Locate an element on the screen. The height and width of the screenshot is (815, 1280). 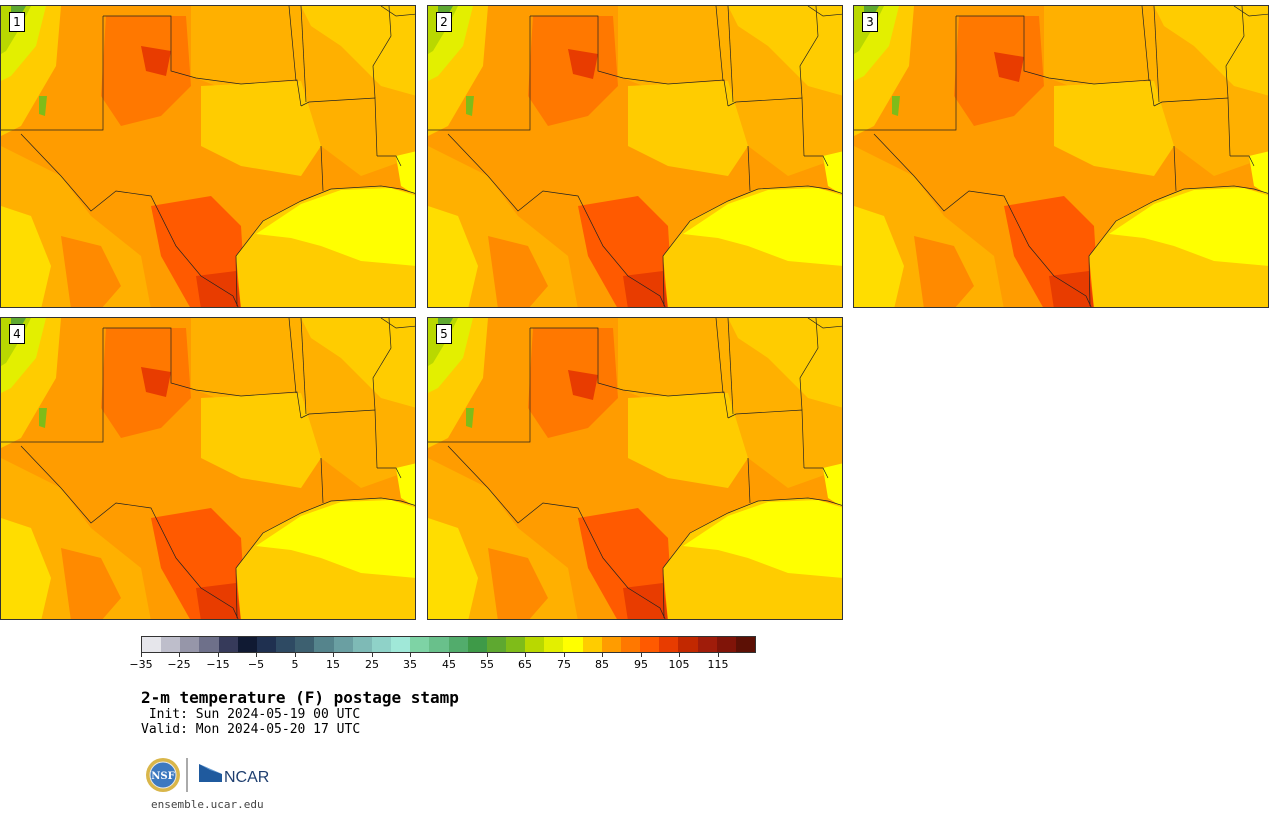
colorbar-tick-label: 55 is located at coordinates (487, 664).